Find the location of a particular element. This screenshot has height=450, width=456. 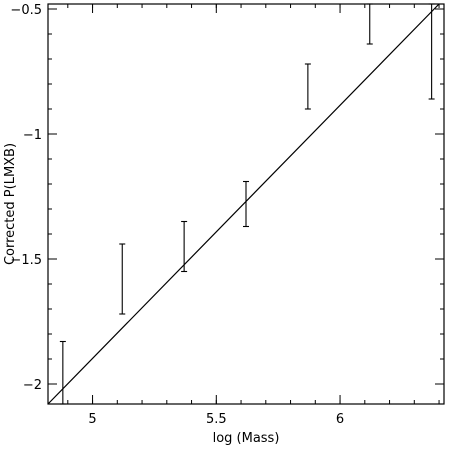

x-axis-label: log (Mass) is located at coordinates (246, 438).